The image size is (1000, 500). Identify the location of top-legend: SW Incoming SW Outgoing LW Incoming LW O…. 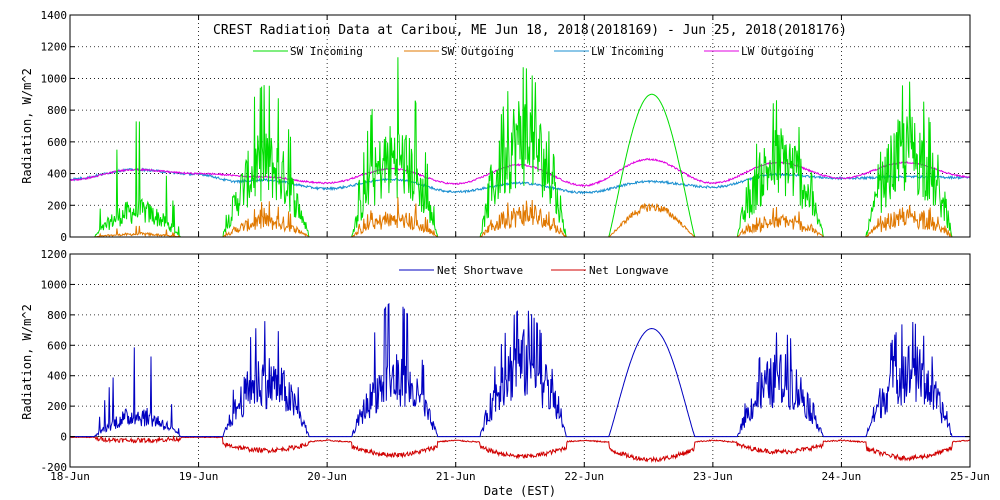
(533, 51).